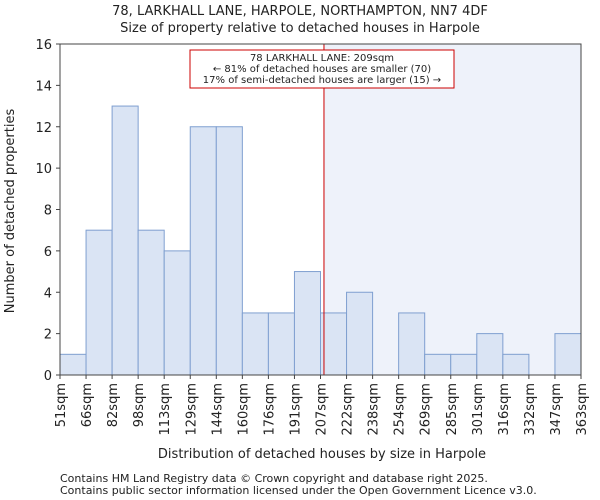 This screenshot has width=600, height=500. I want to click on y-tick-label: 6, so click(48, 252).